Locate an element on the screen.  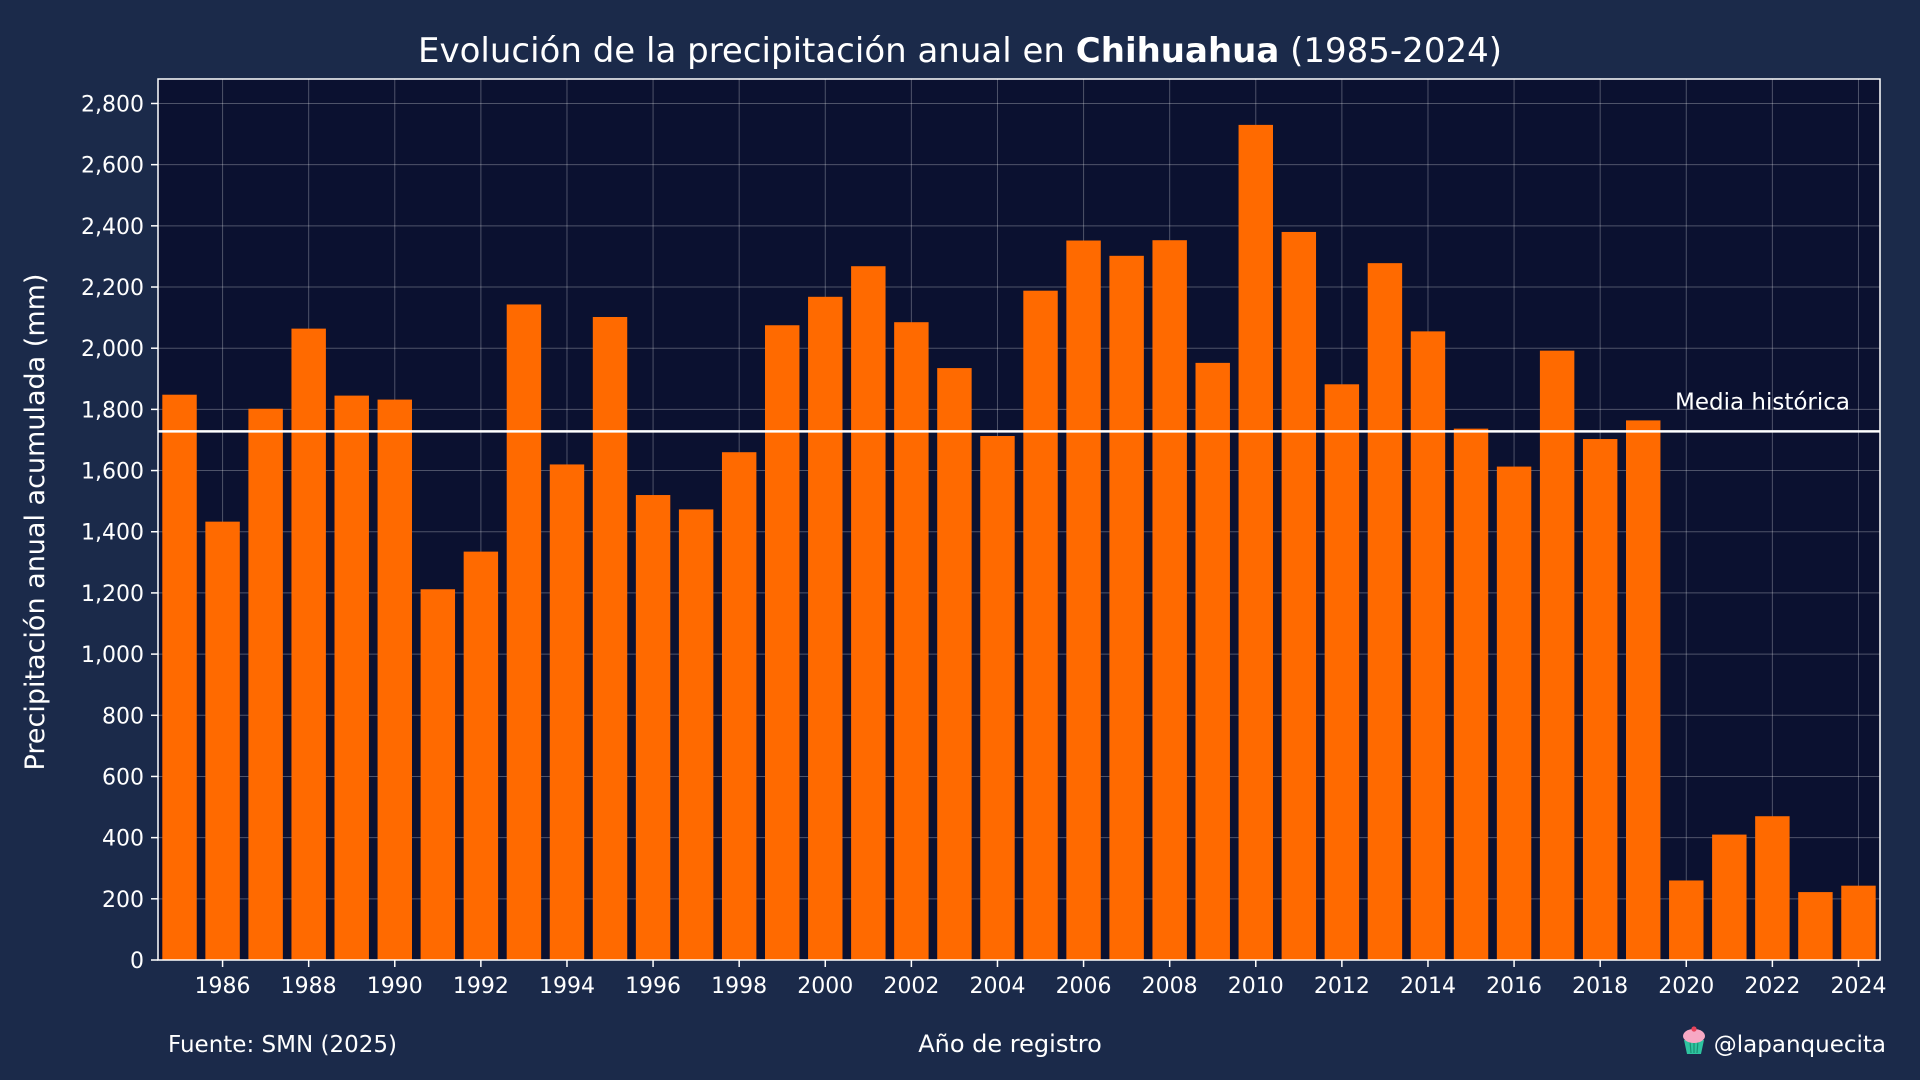
x-tick-label: 2010 is located at coordinates (1256, 986).